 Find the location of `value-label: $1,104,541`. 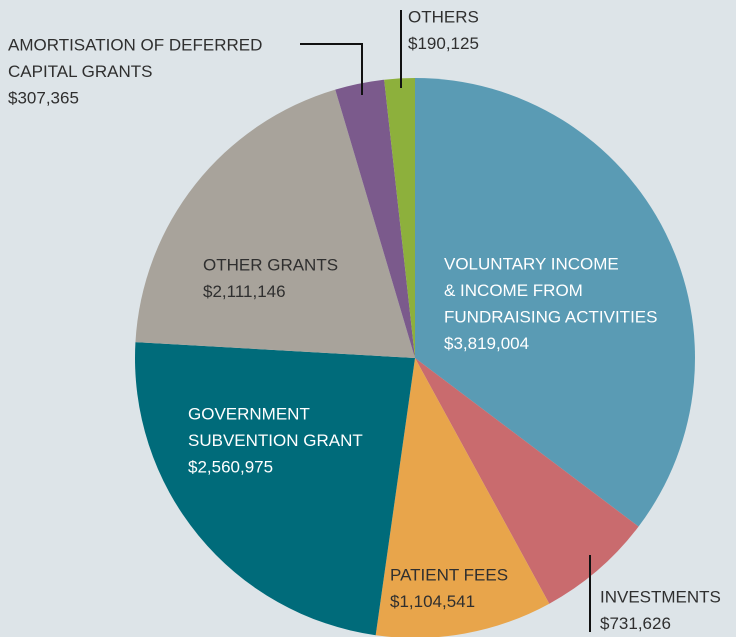

value-label: $1,104,541 is located at coordinates (432, 601).